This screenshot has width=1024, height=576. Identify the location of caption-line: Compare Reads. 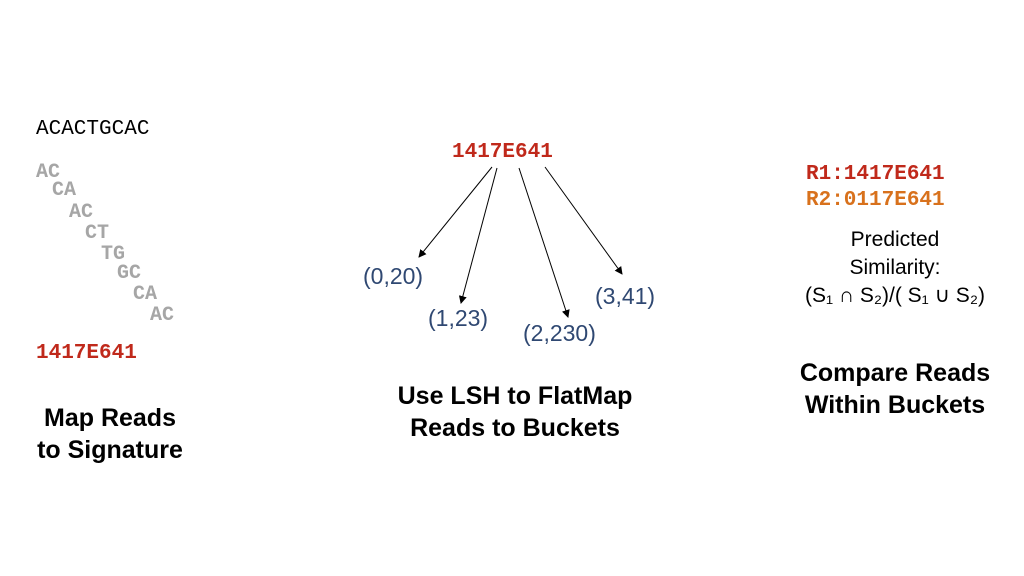
(895, 373).